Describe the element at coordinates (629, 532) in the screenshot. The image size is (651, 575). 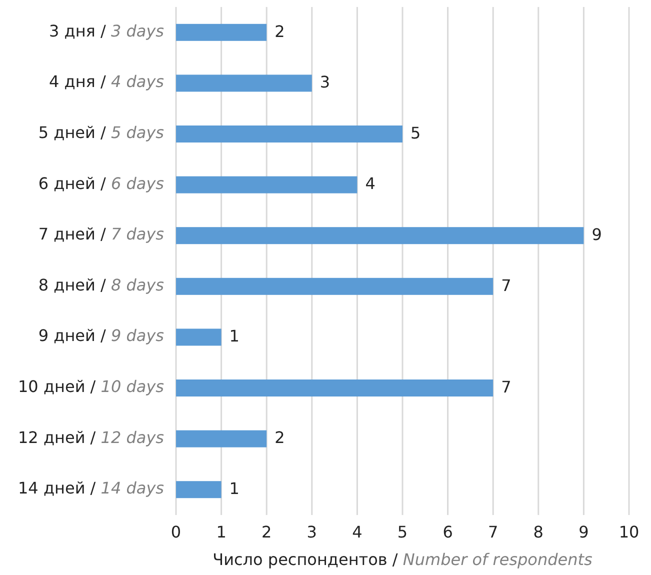
I see `x-tick-label: 10` at that location.